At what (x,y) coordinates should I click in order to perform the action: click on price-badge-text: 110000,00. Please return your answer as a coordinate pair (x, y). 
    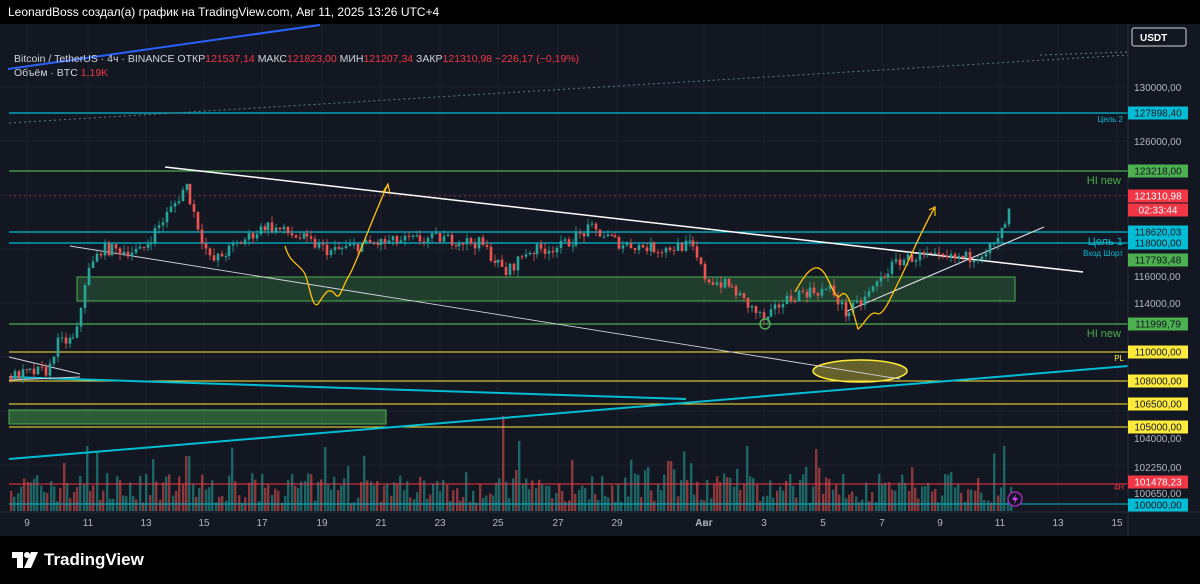
    Looking at the image, I should click on (1158, 353).